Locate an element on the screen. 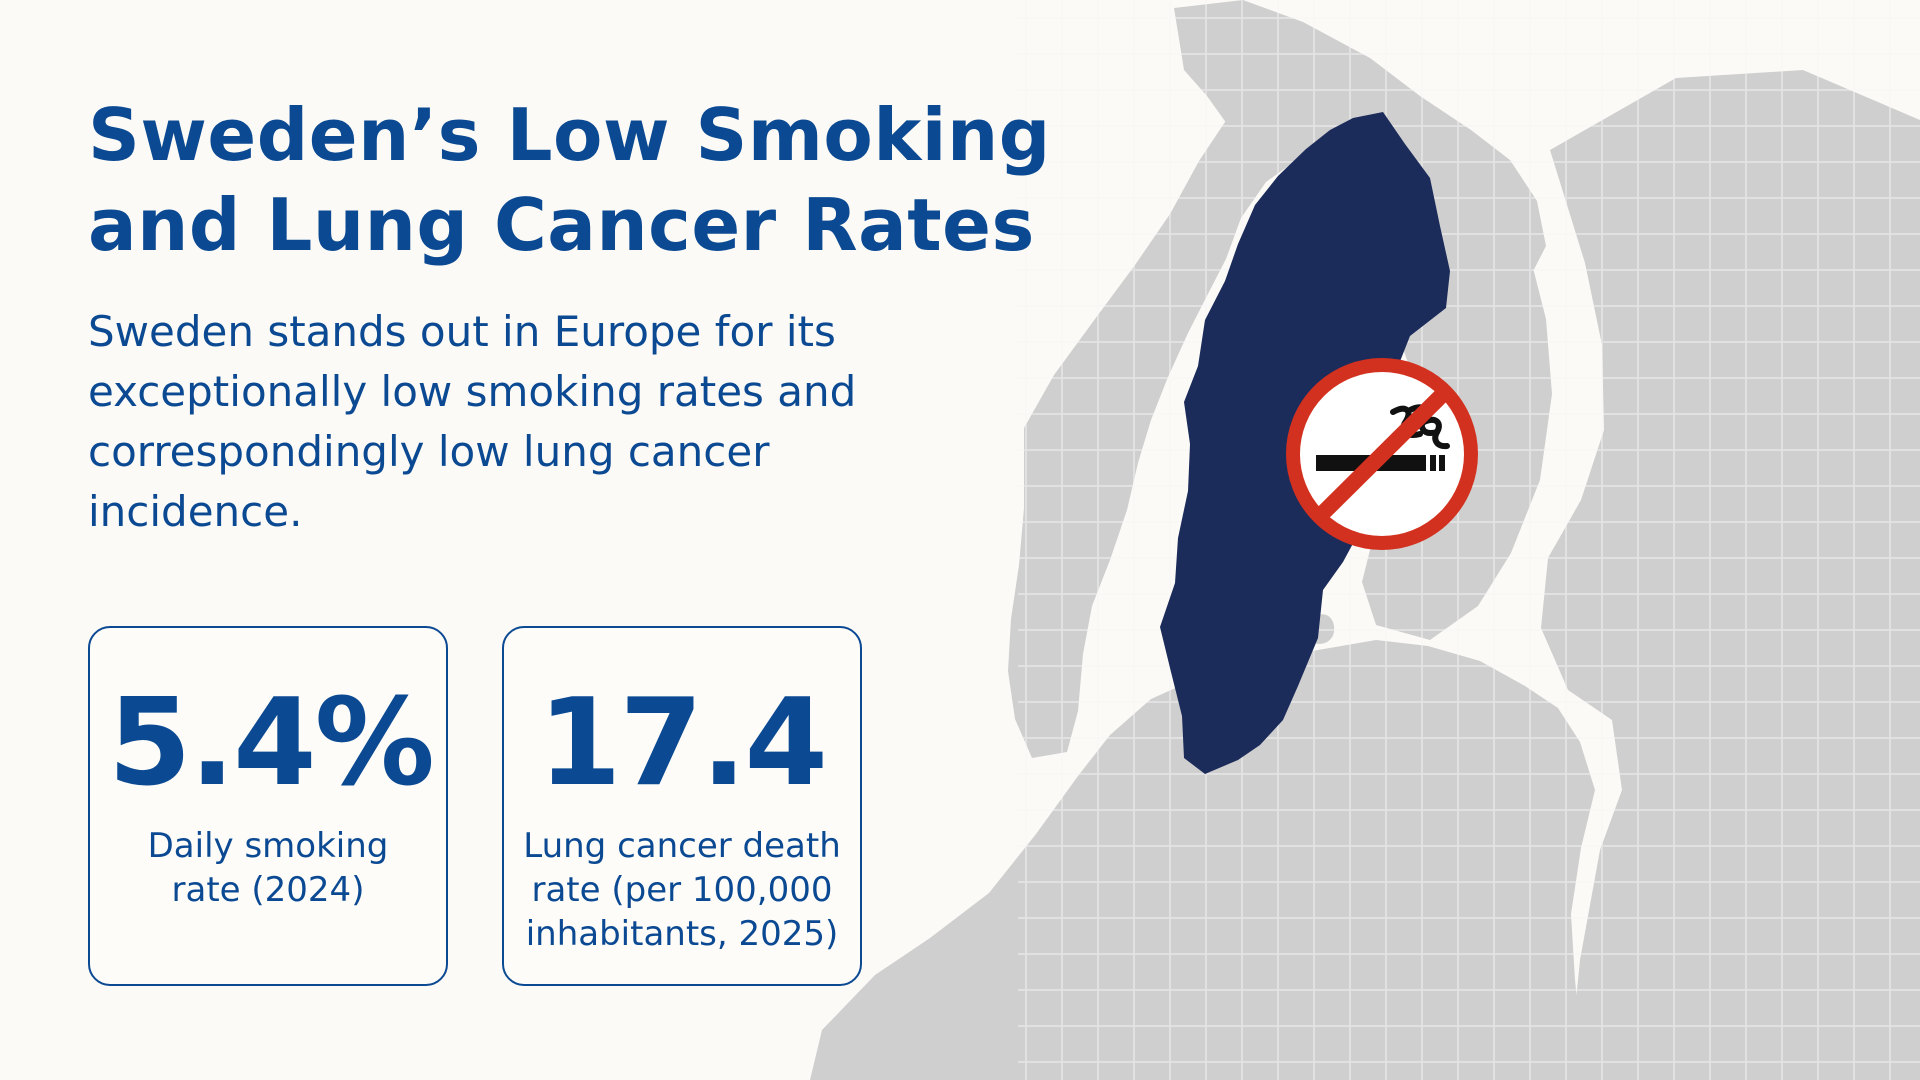 Image resolution: width=1920 pixels, height=1080 pixels. no-smoking-icon is located at coordinates (1382, 454).